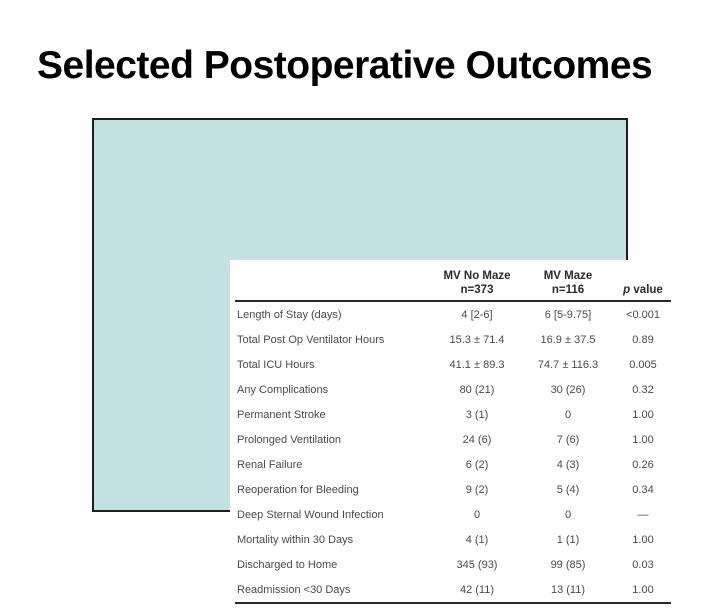 The image size is (720, 612). Describe the element at coordinates (294, 589) in the screenshot. I see `row-label: Readmission <30 Days` at that location.